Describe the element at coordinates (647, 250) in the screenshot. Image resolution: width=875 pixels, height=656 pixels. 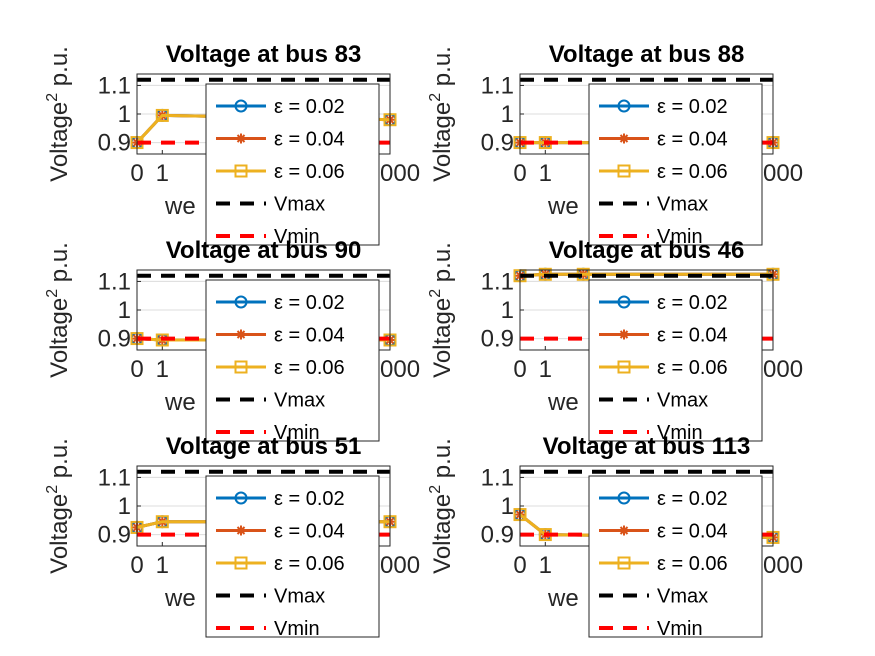
I see `chart-title: Voltage at bus 46` at that location.